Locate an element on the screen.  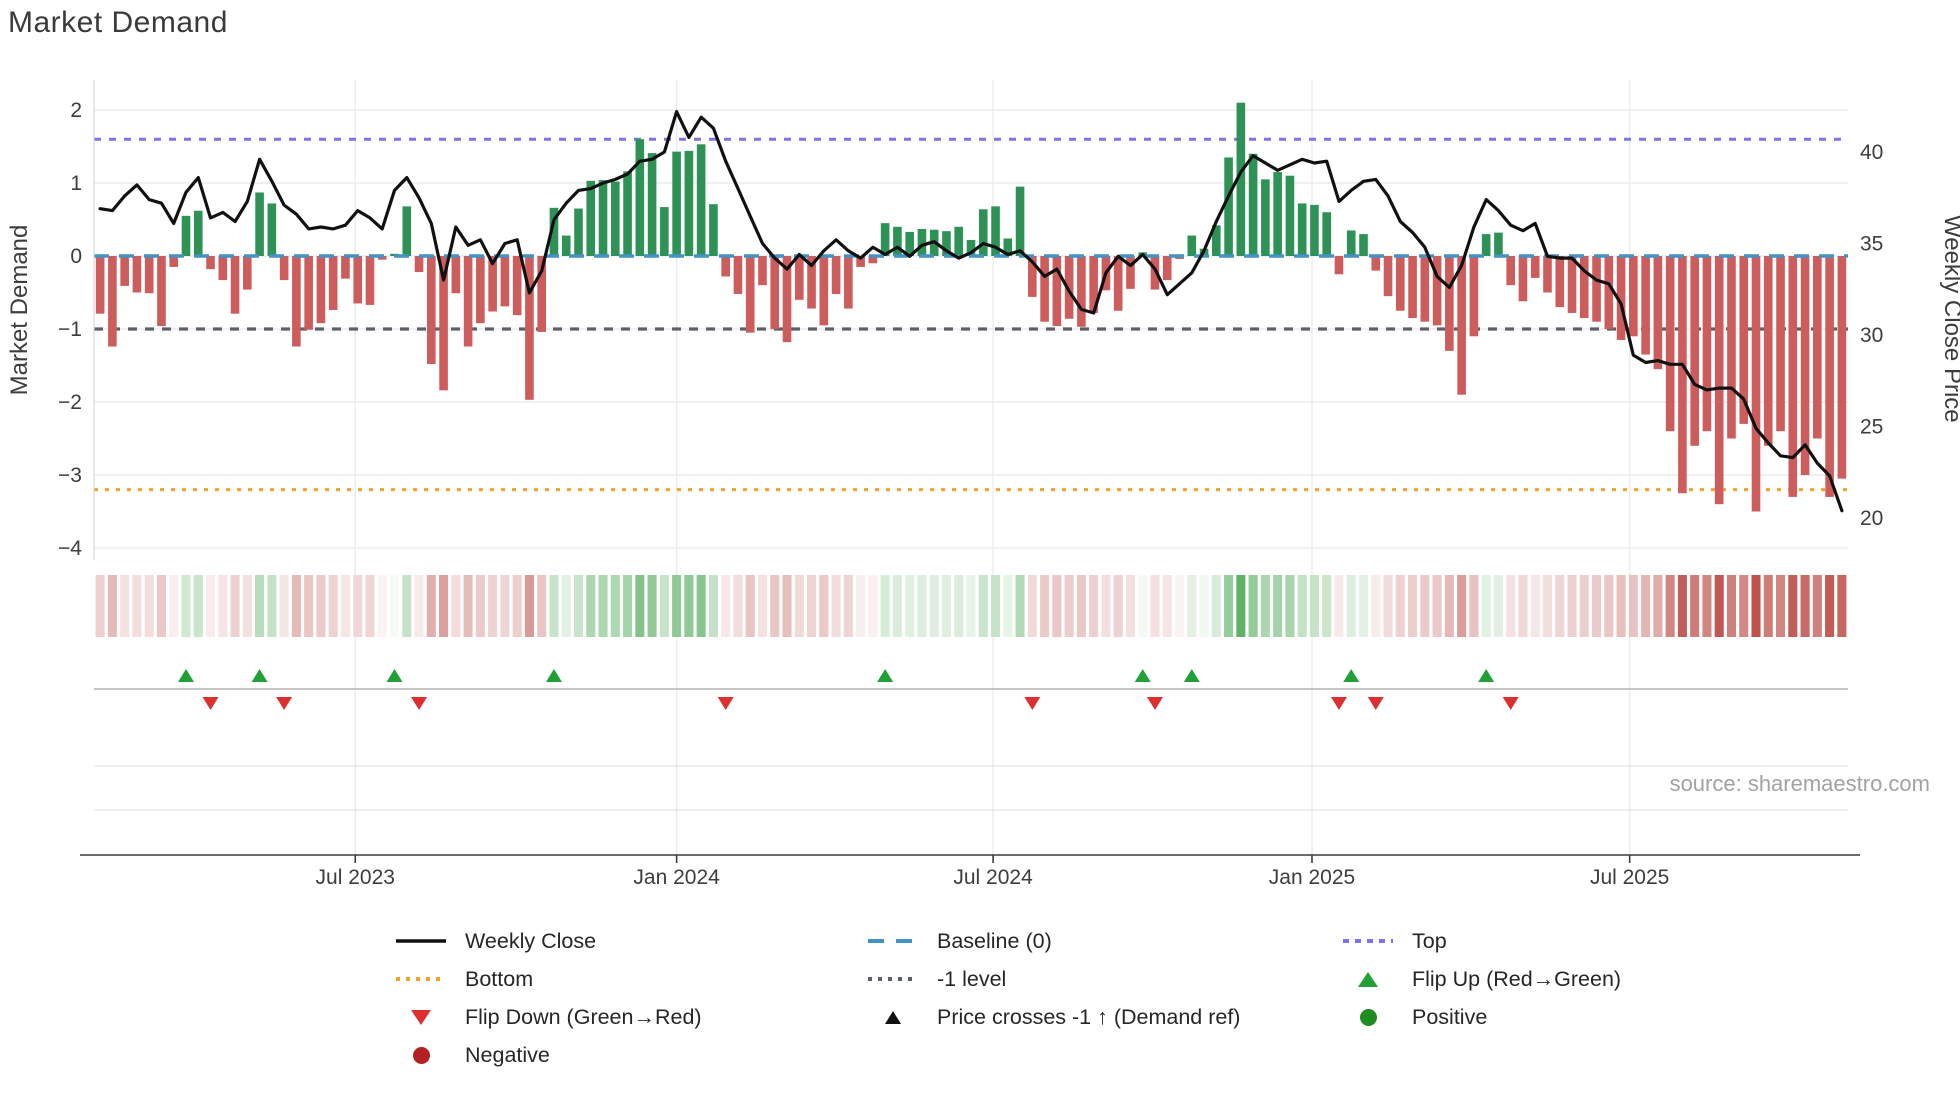
left-y-tick-label: −3 is located at coordinates (70, 475).